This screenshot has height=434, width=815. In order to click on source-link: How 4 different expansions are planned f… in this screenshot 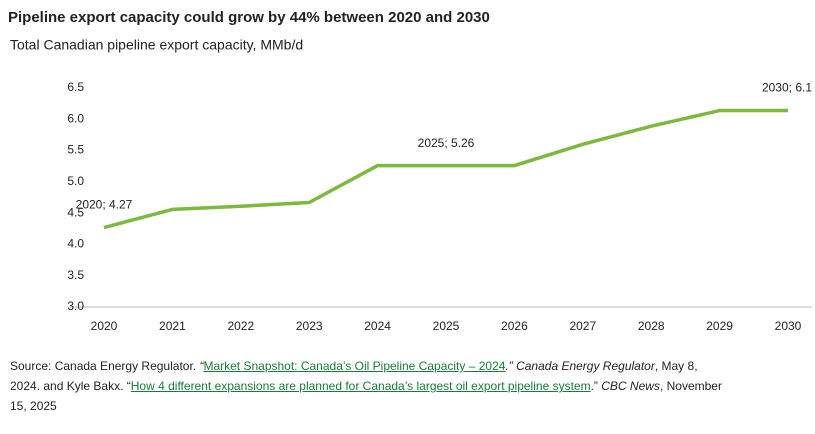, I will do `click(360, 386)`.